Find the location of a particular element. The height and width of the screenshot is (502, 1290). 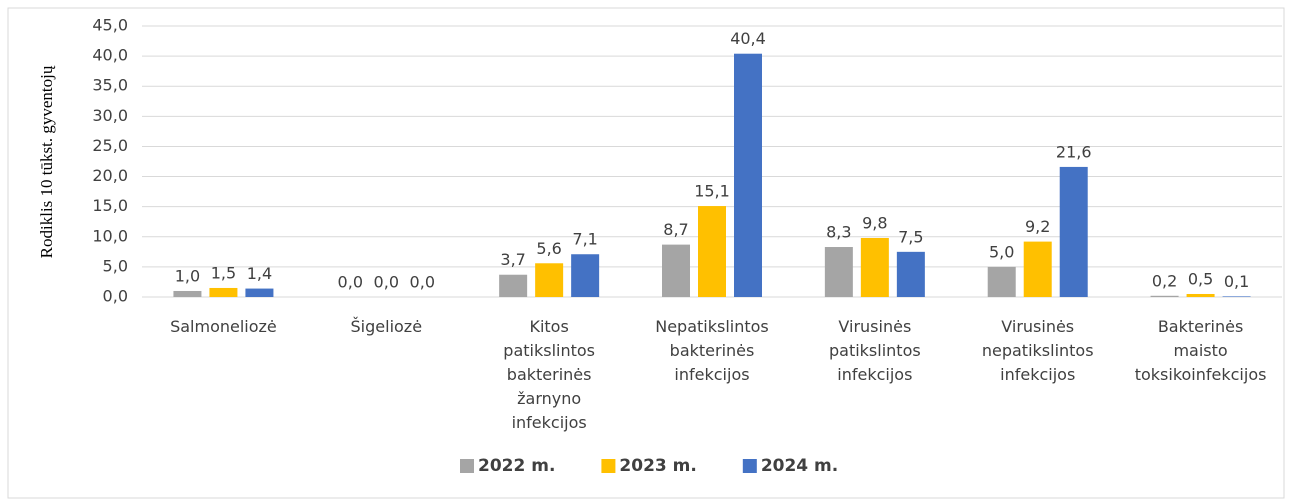

x-tick-label: Virusinės nepatikslintos infekcijos is located at coordinates (1038, 350).